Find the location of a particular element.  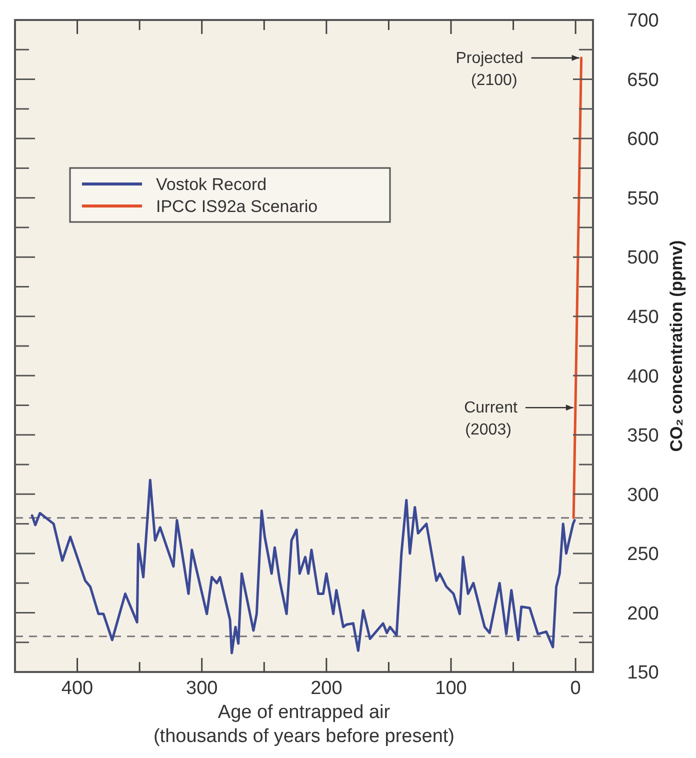

y-tick-label: 150 is located at coordinates (643, 673).